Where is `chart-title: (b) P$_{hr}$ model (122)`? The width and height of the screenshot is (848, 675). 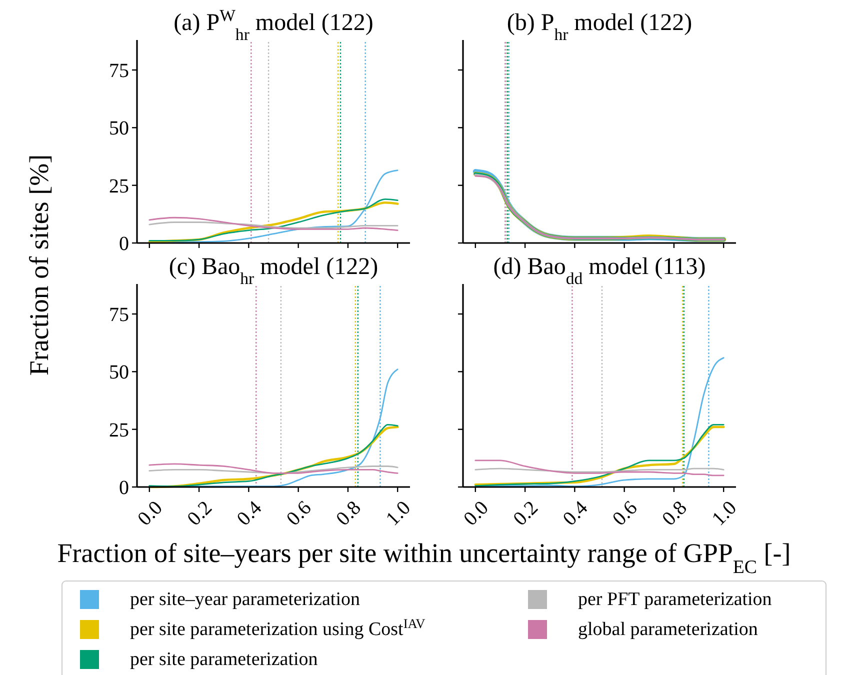
chart-title: (b) P$_{hr}$ model (122) is located at coordinates (599, 27).